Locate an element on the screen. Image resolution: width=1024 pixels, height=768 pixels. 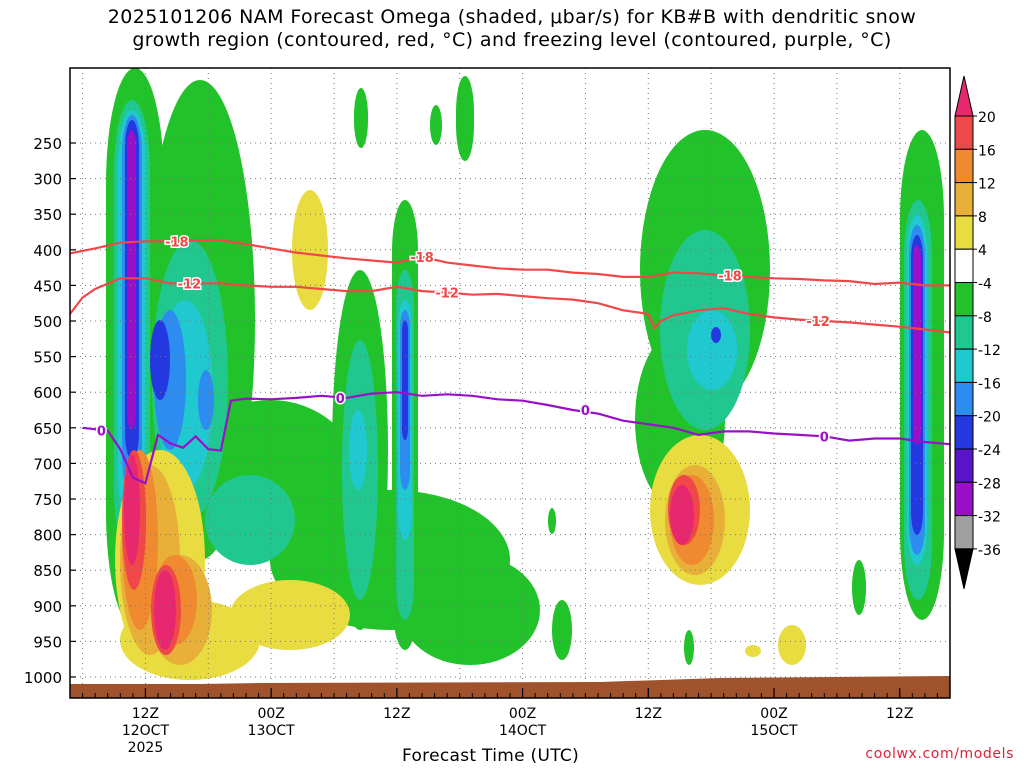
contour-label-dendritic_-18-0: -18 is located at coordinates (177, 242).